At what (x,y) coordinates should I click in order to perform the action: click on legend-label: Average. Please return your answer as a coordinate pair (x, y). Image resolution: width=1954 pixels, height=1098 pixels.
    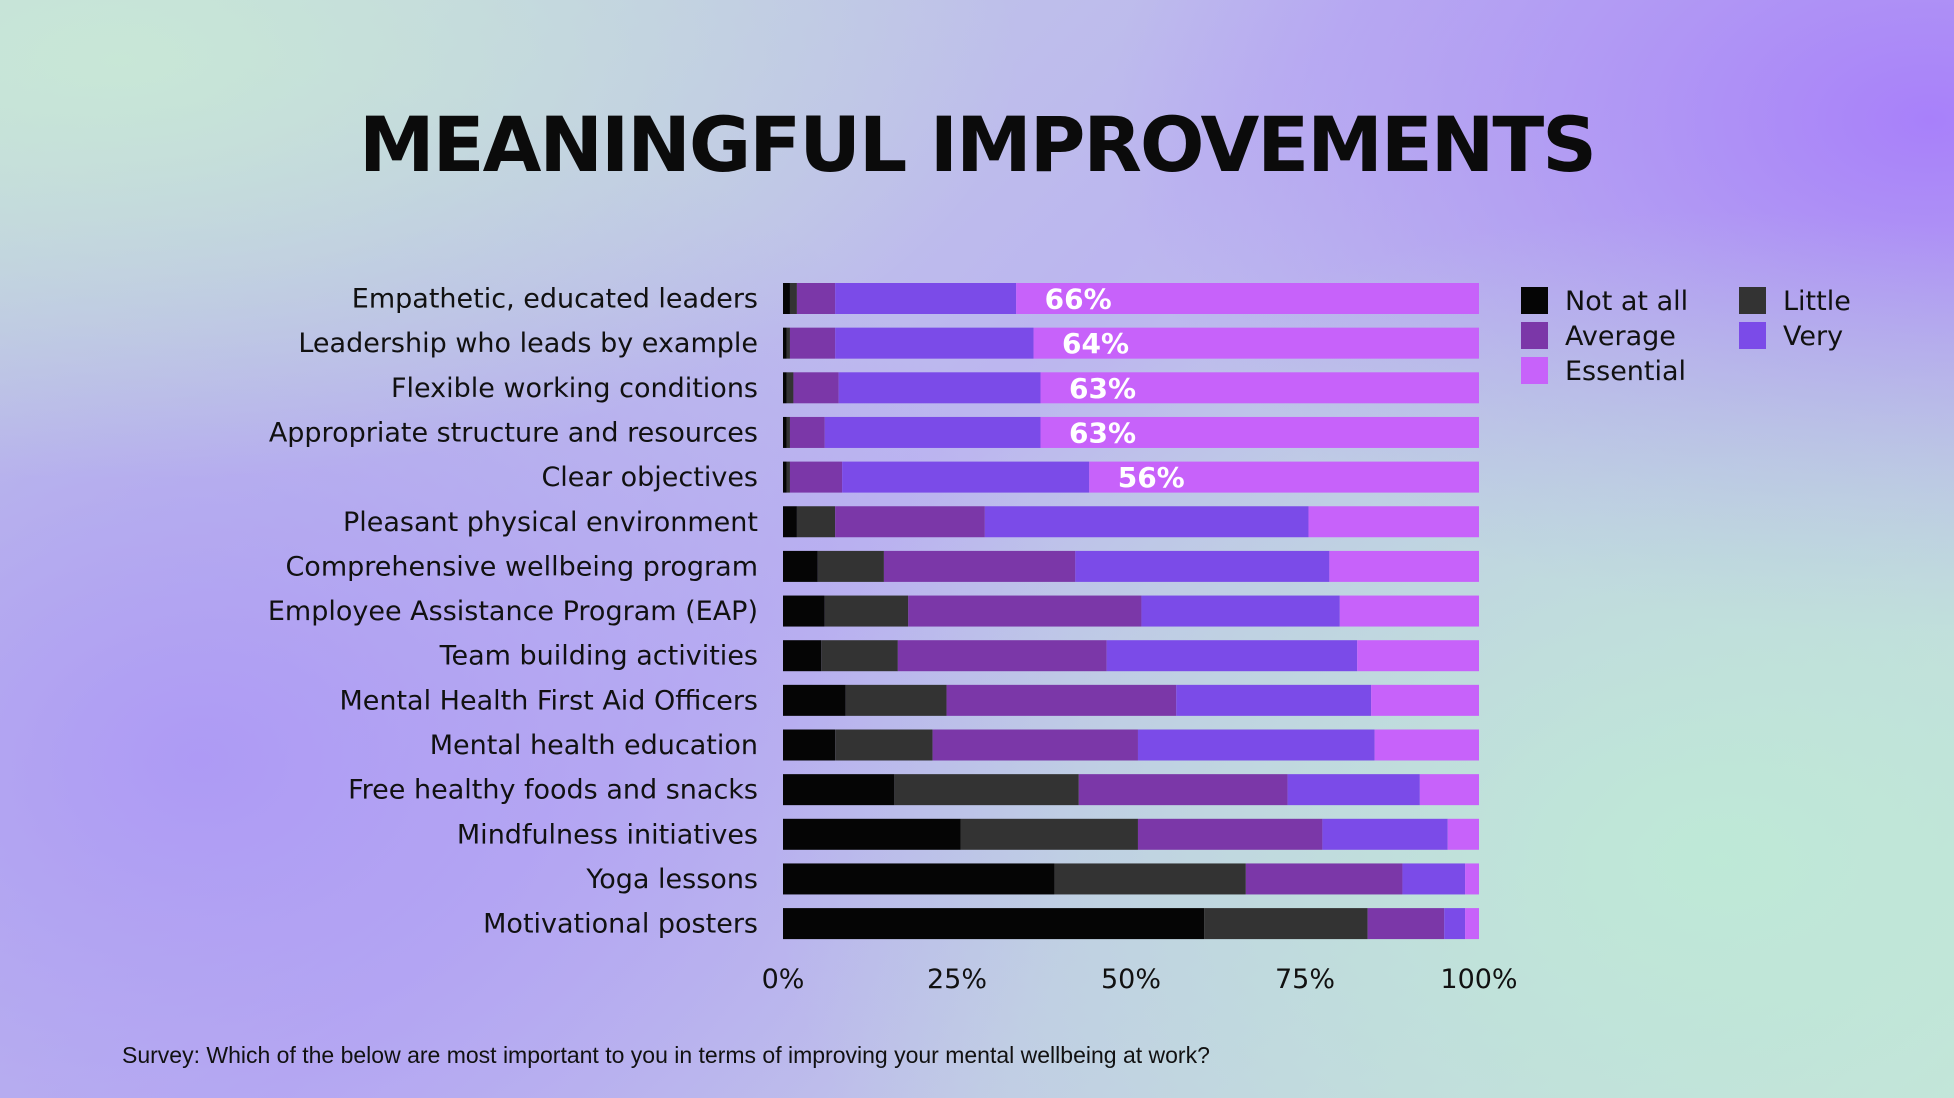
    Looking at the image, I should click on (1620, 336).